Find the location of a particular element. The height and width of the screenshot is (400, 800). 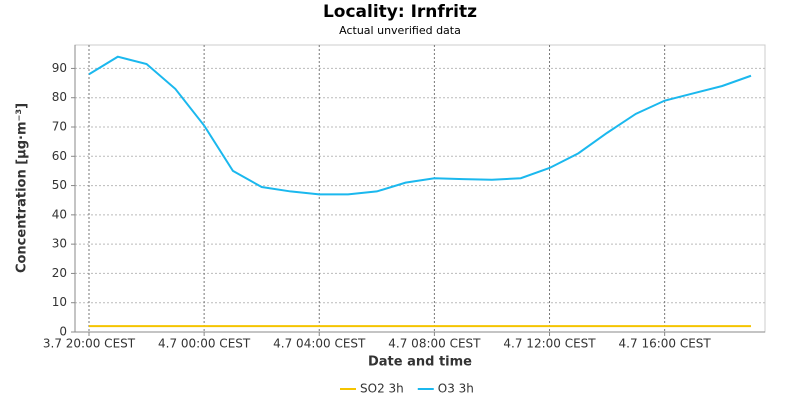

x-axis-title: Date and time is located at coordinates (420, 362).